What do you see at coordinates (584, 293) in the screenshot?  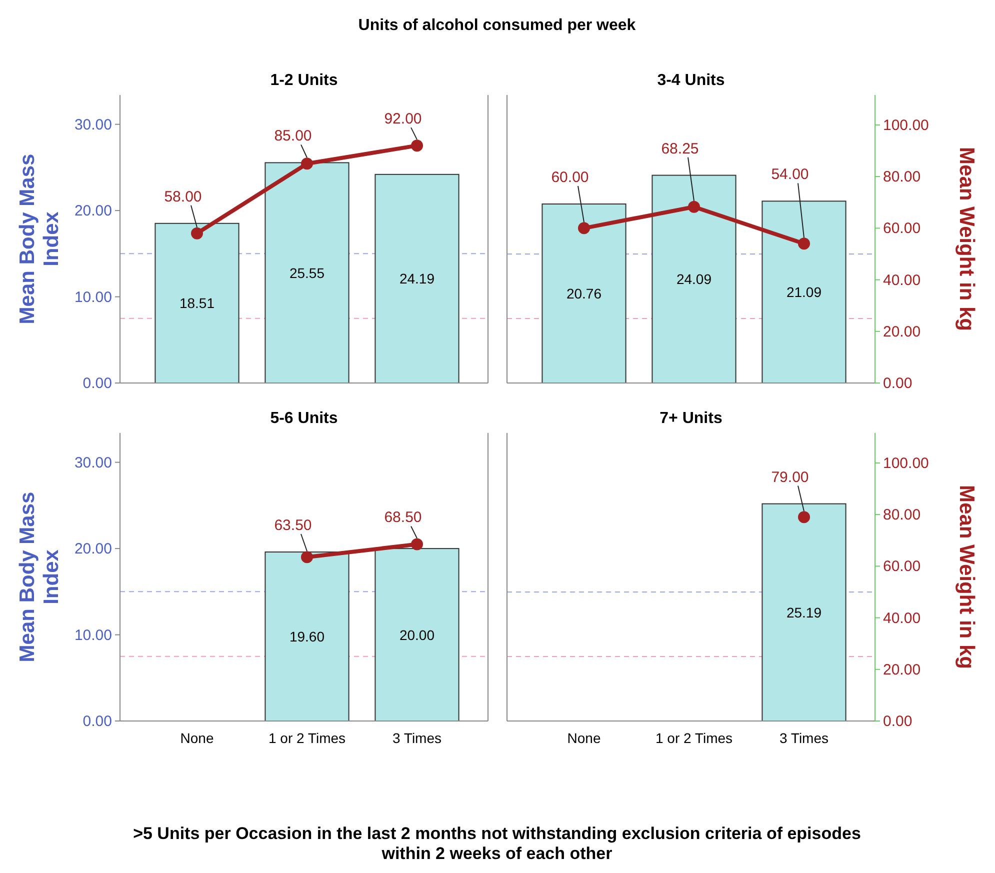 I see `data-label: 20.76` at bounding box center [584, 293].